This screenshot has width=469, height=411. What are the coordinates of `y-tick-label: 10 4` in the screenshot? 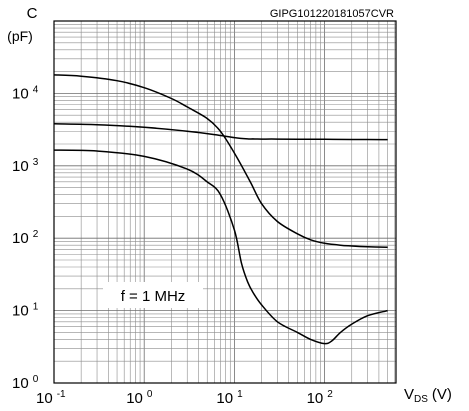 It's located at (25, 93).